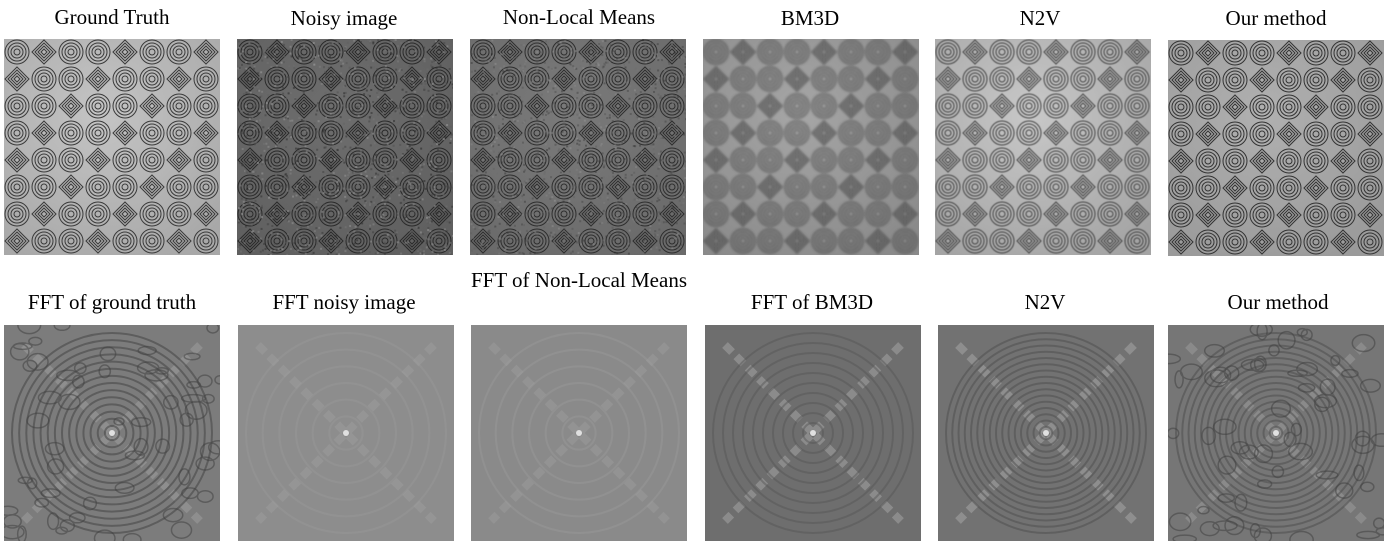  I want to click on fft-our-method, so click(1276, 433).